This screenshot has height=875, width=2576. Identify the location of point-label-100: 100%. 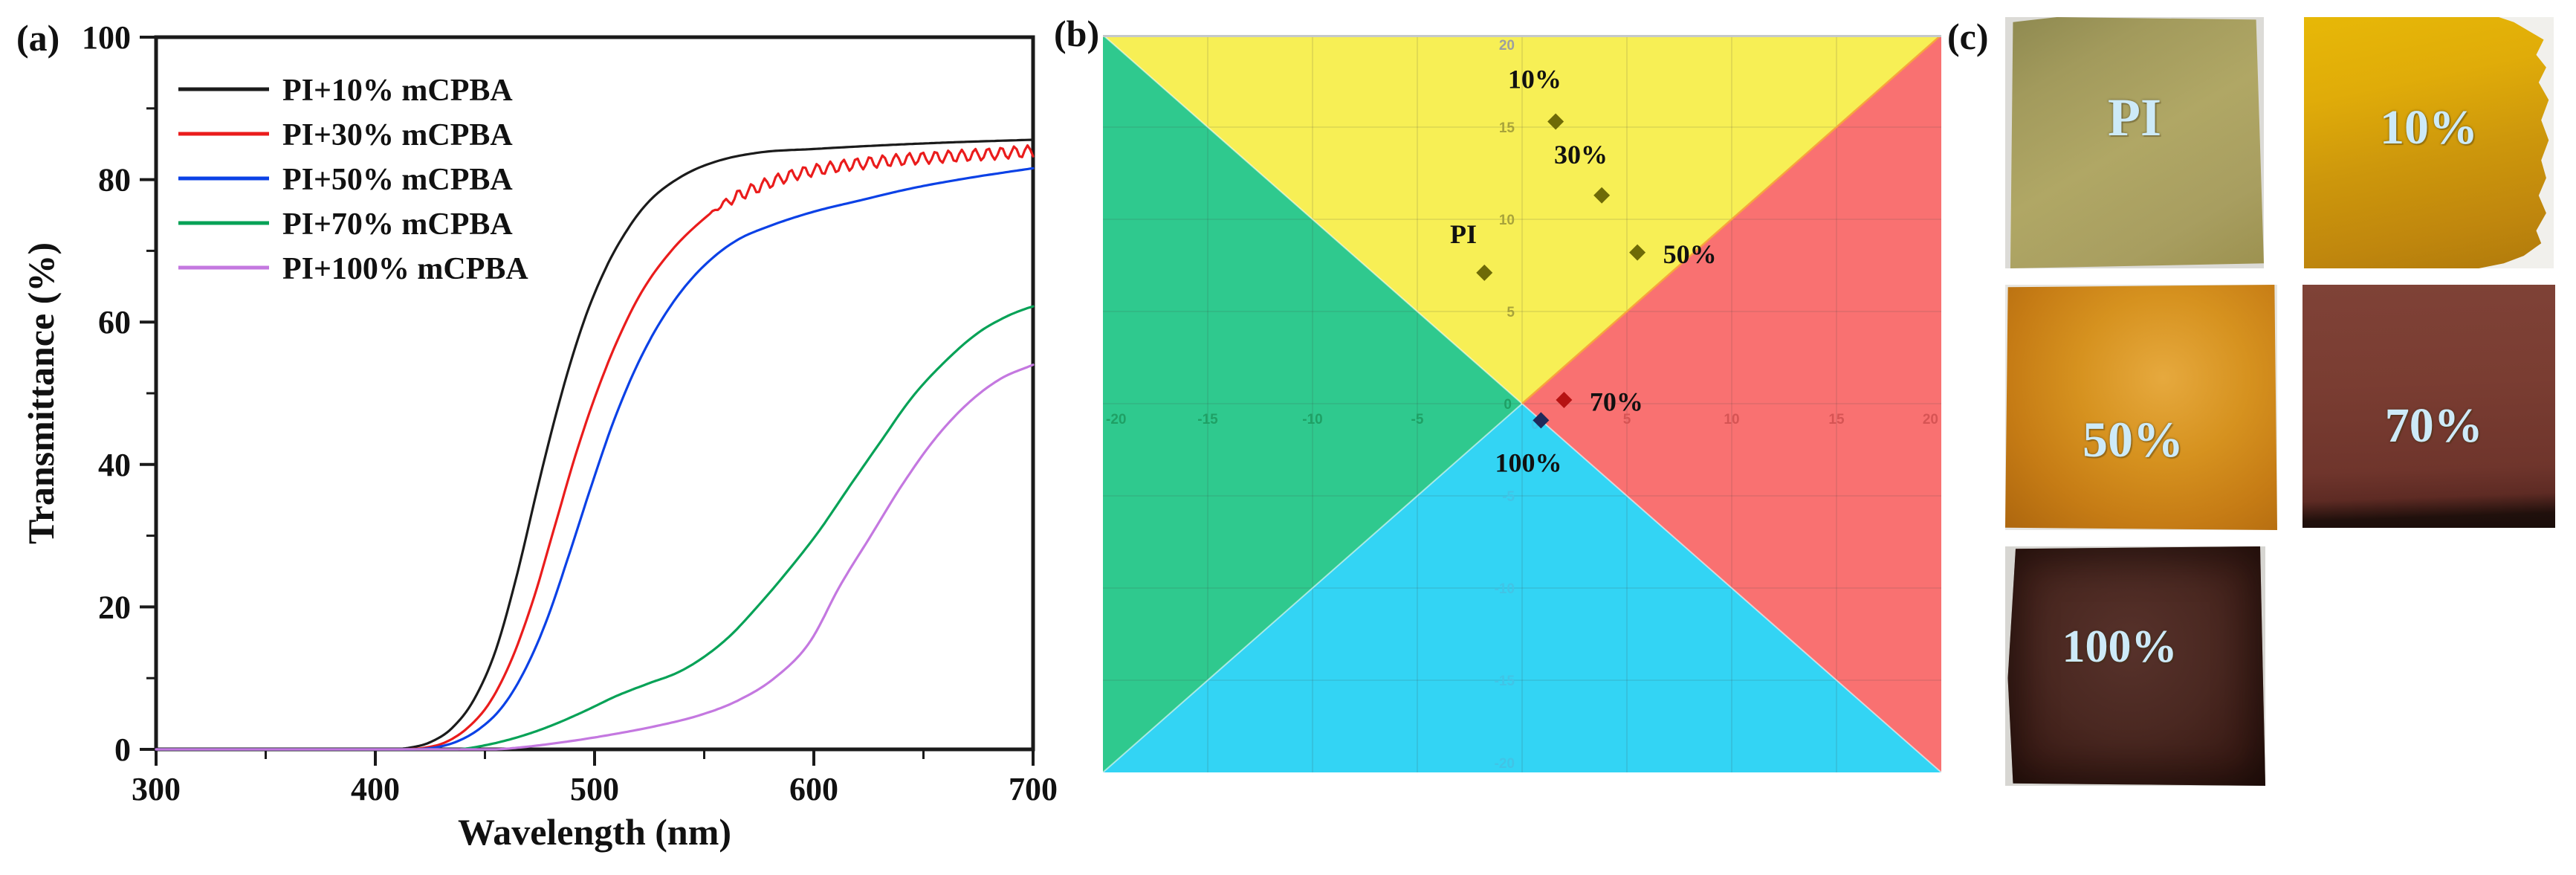
(1529, 463).